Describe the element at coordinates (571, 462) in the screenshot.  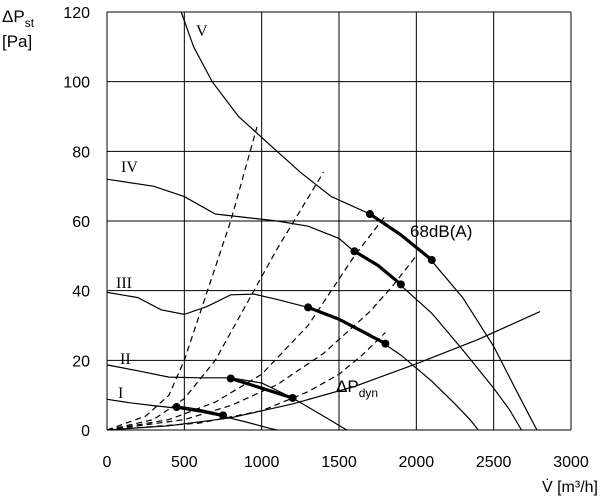
I see `x-tick-label: 3000` at that location.